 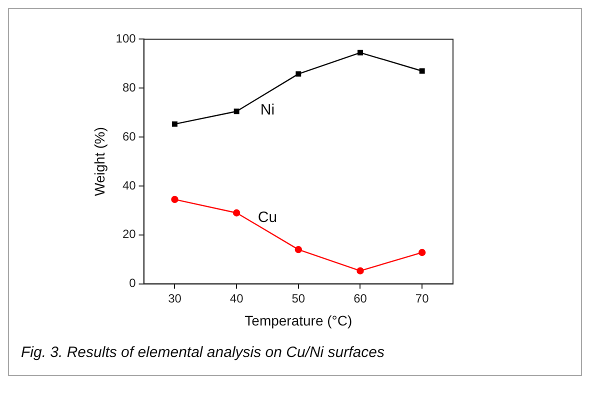 What do you see at coordinates (422, 298) in the screenshot?
I see `x-tick-label: 70` at bounding box center [422, 298].